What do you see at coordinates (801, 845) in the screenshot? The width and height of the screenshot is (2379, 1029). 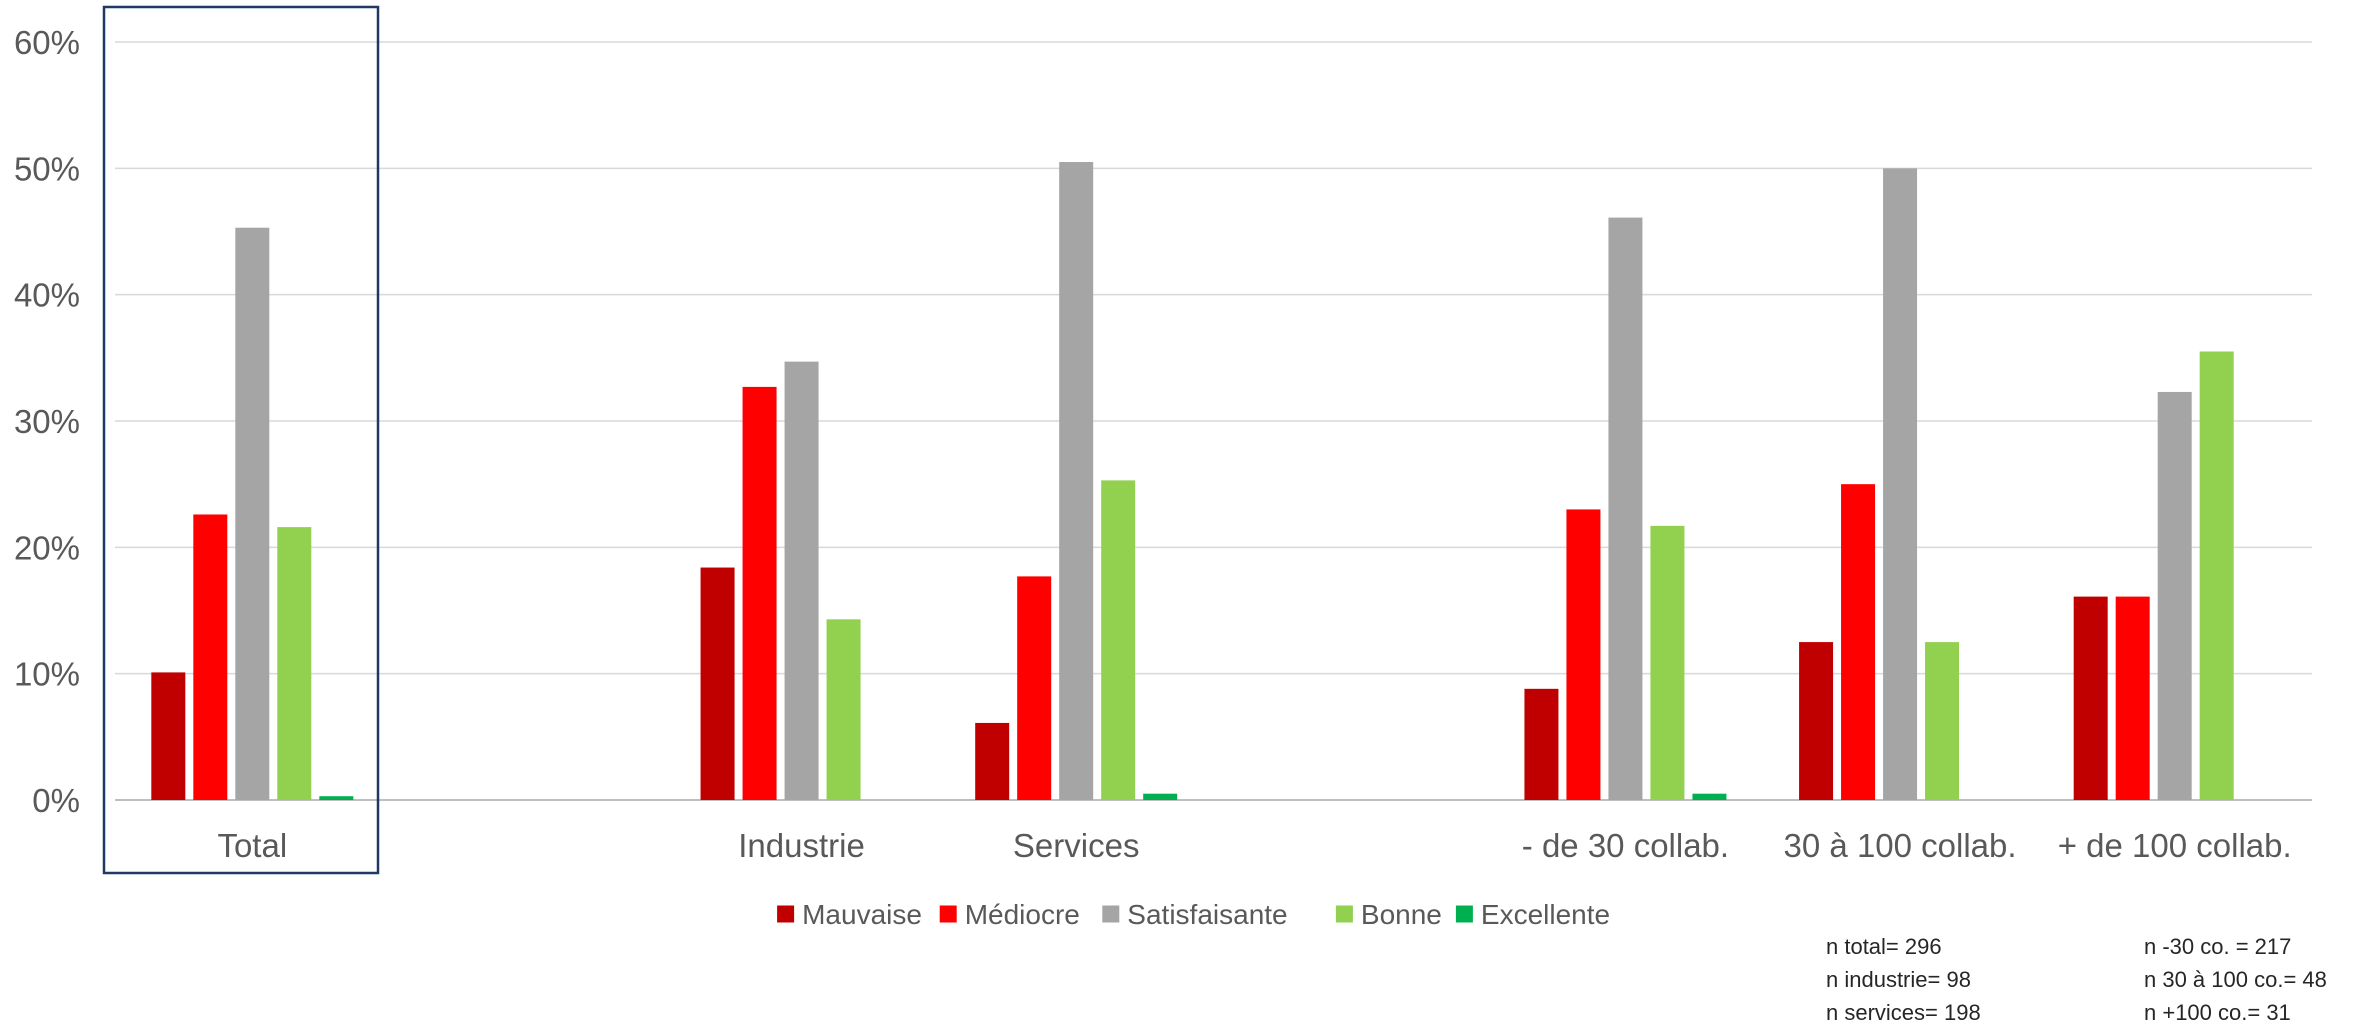 I see `x-category-label: Industrie` at bounding box center [801, 845].